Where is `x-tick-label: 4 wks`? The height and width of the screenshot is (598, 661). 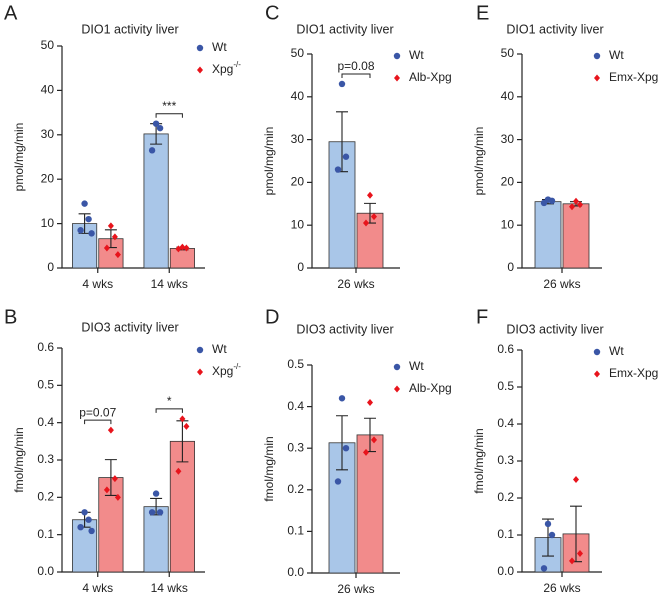 x-tick-label: 4 wks is located at coordinates (97, 588).